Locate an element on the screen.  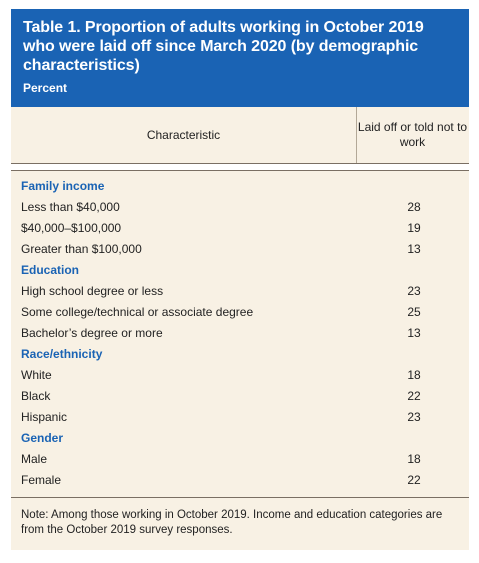
table-row: Female 22 is located at coordinates (240, 479).